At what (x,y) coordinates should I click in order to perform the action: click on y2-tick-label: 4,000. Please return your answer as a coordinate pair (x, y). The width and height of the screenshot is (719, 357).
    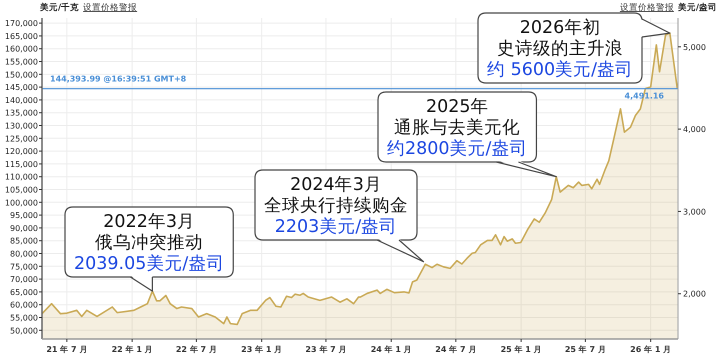
    Looking at the image, I should click on (694, 129).